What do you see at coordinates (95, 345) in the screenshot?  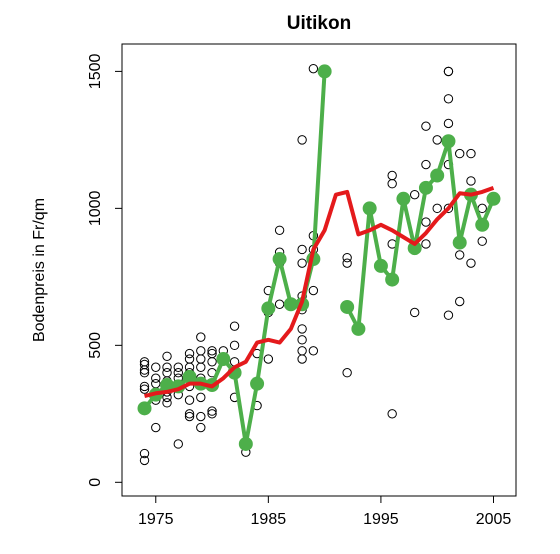 I see `y-tick-label: 500` at bounding box center [95, 345].